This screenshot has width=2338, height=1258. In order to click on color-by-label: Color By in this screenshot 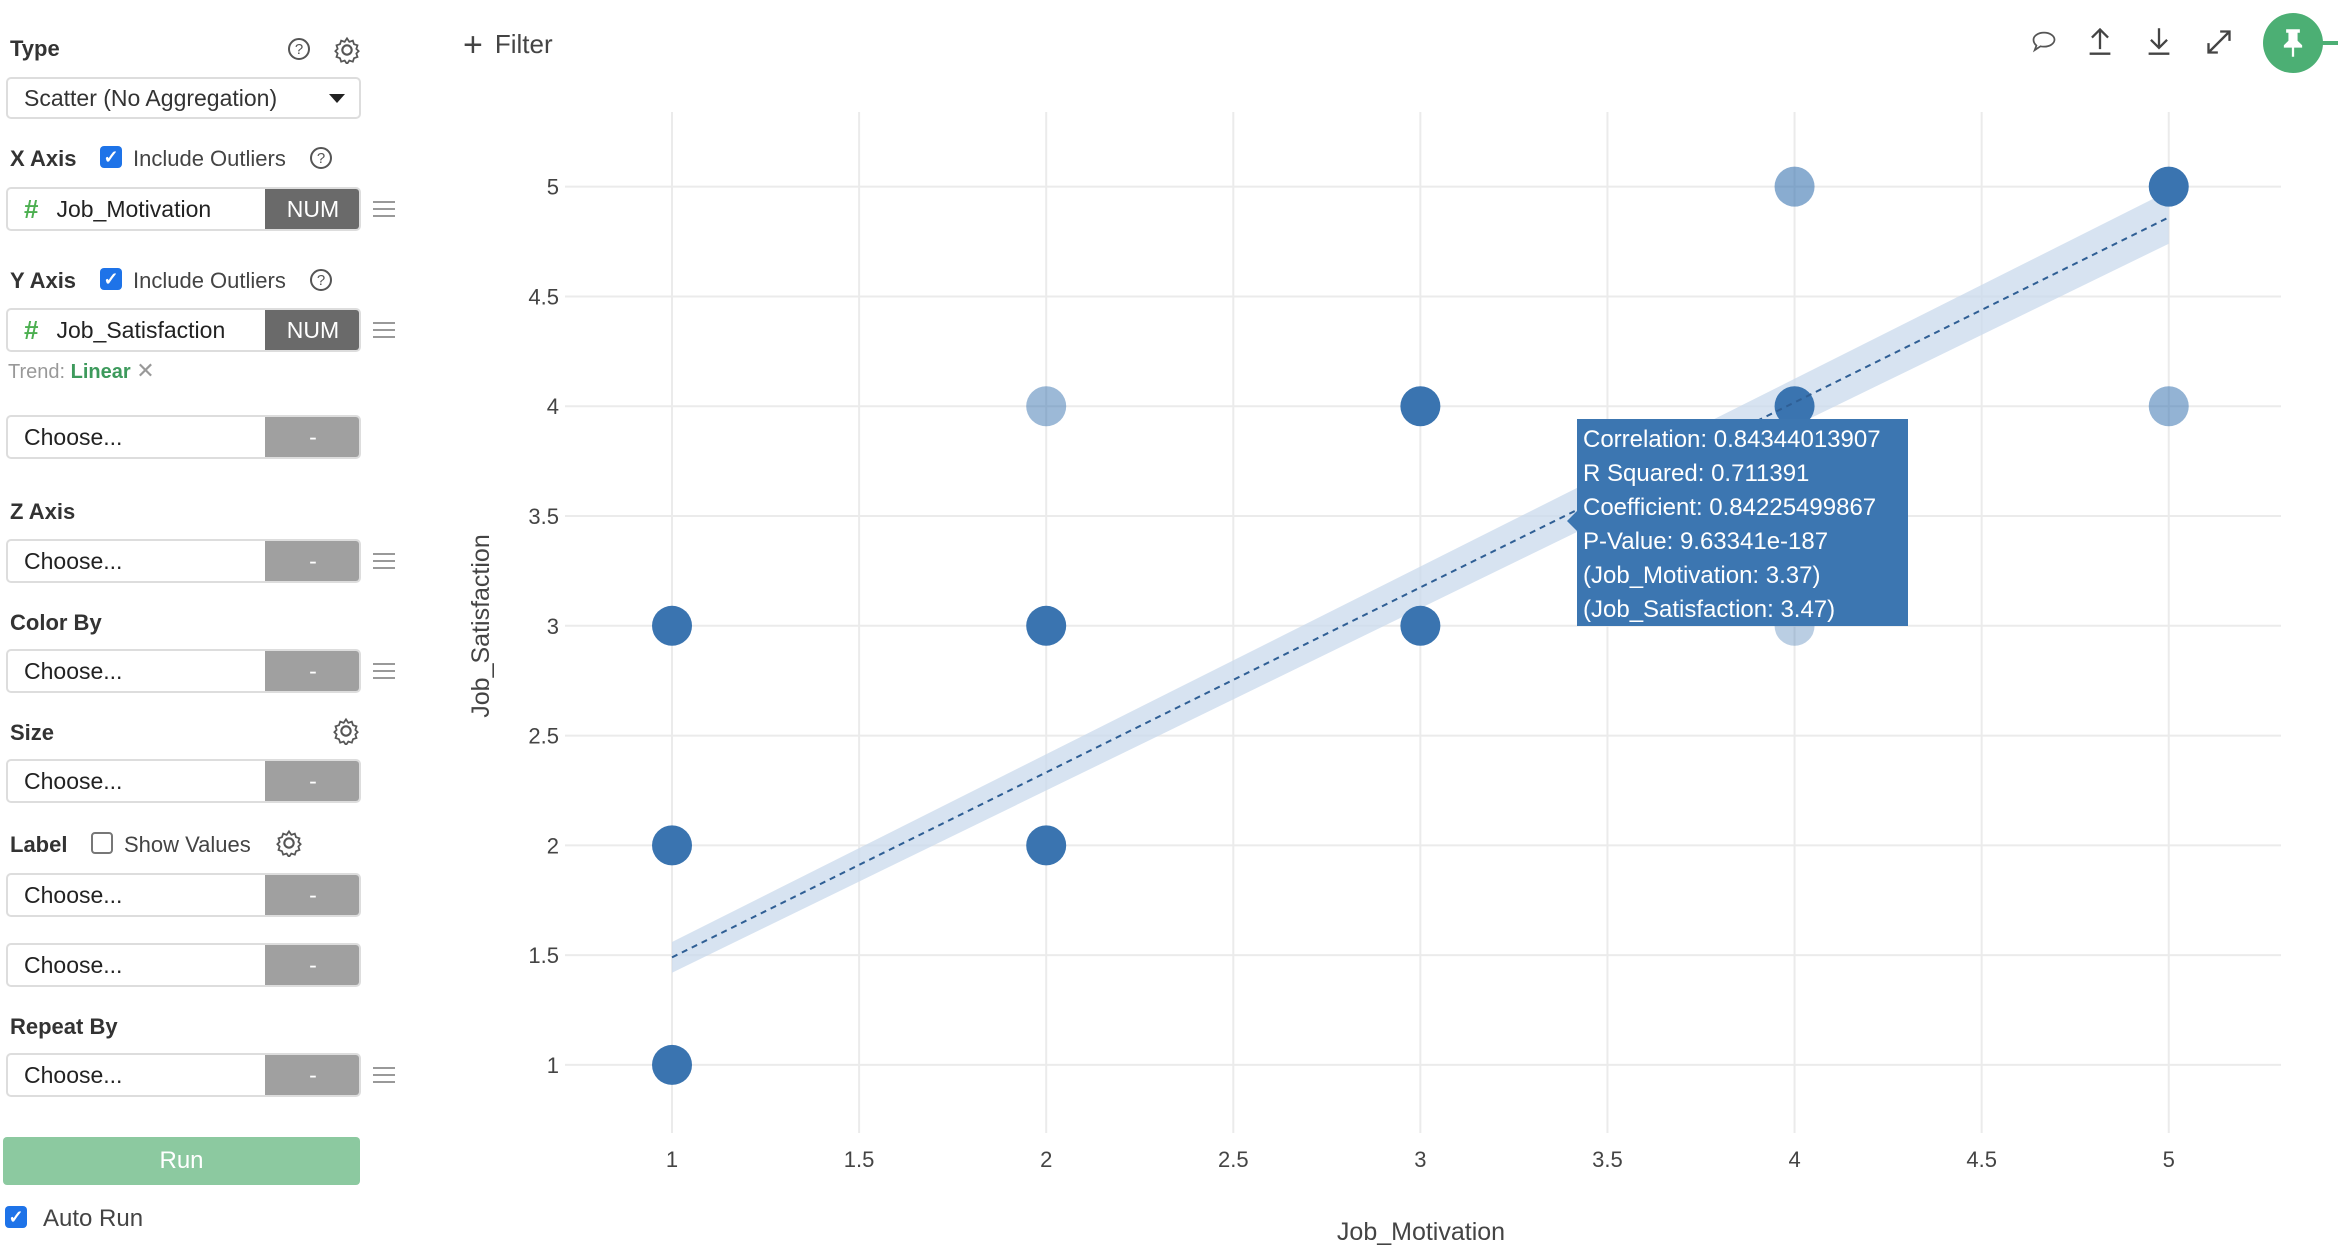, I will do `click(56, 622)`.